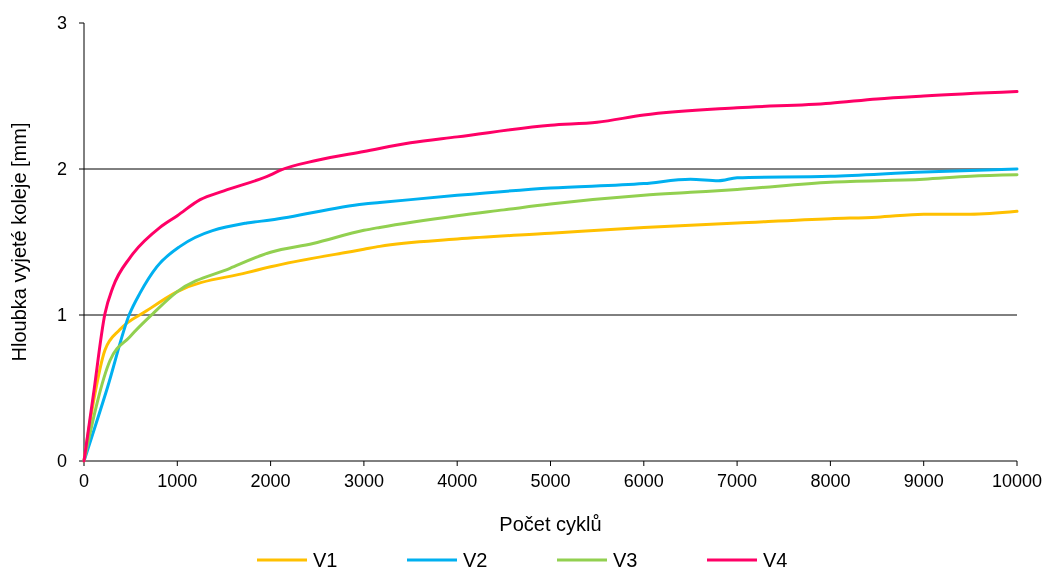 The height and width of the screenshot is (579, 1054). What do you see at coordinates (643, 481) in the screenshot?
I see `x-tick-label: 6000` at bounding box center [643, 481].